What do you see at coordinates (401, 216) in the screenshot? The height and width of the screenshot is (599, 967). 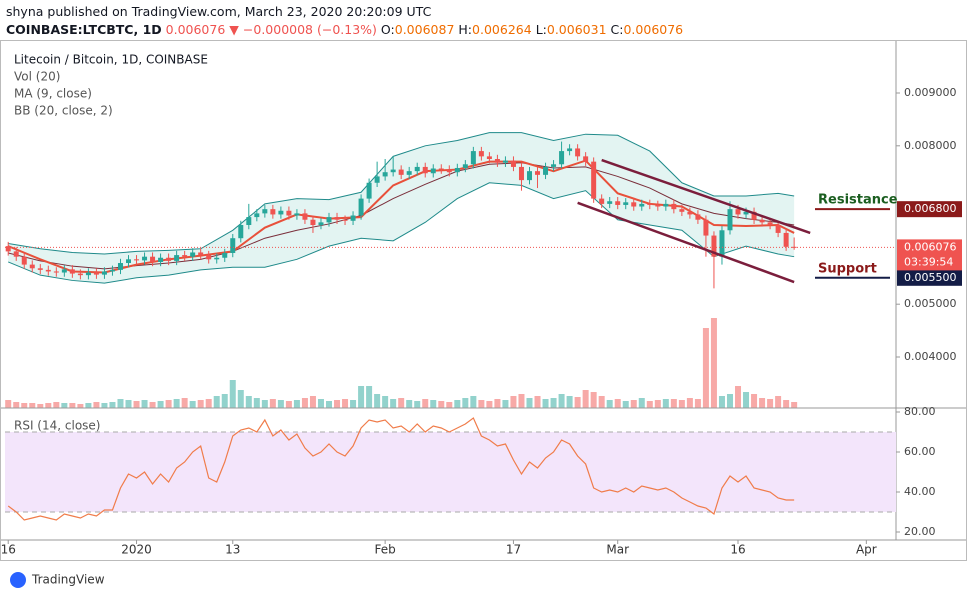 I see `bb-basis` at bounding box center [401, 216].